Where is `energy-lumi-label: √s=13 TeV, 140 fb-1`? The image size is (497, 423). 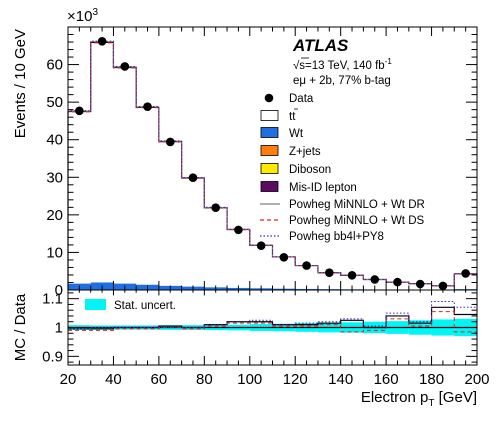
energy-lumi-label: √s=13 TeV, 140 fb-1 is located at coordinates (342, 64).